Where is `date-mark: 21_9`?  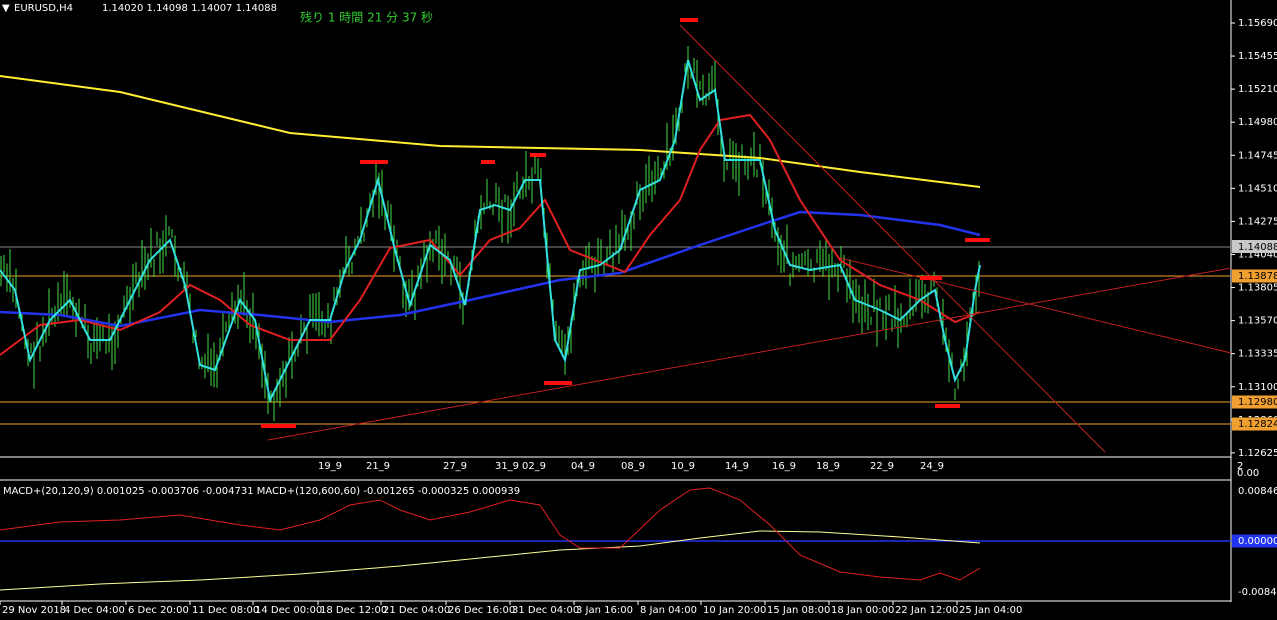 date-mark: 21_9 is located at coordinates (378, 466).